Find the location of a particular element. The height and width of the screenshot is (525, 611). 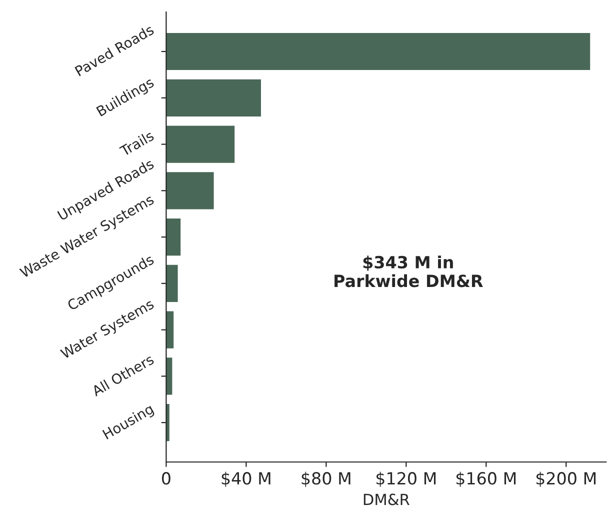

x-tick-label: $120 M is located at coordinates (406, 479).